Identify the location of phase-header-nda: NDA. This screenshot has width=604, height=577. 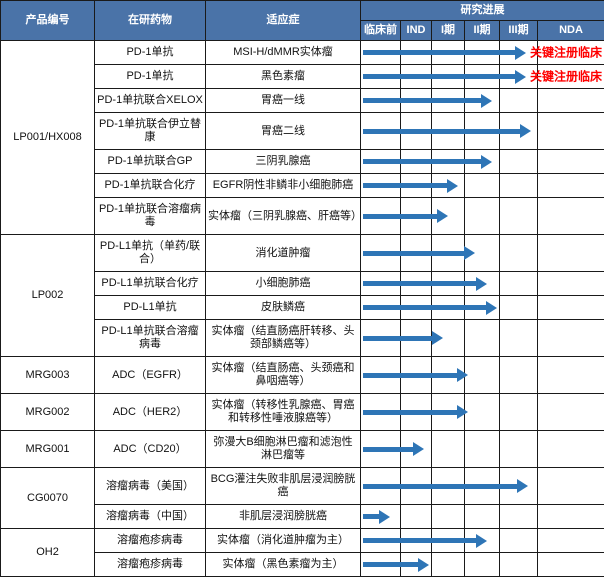
(571, 31).